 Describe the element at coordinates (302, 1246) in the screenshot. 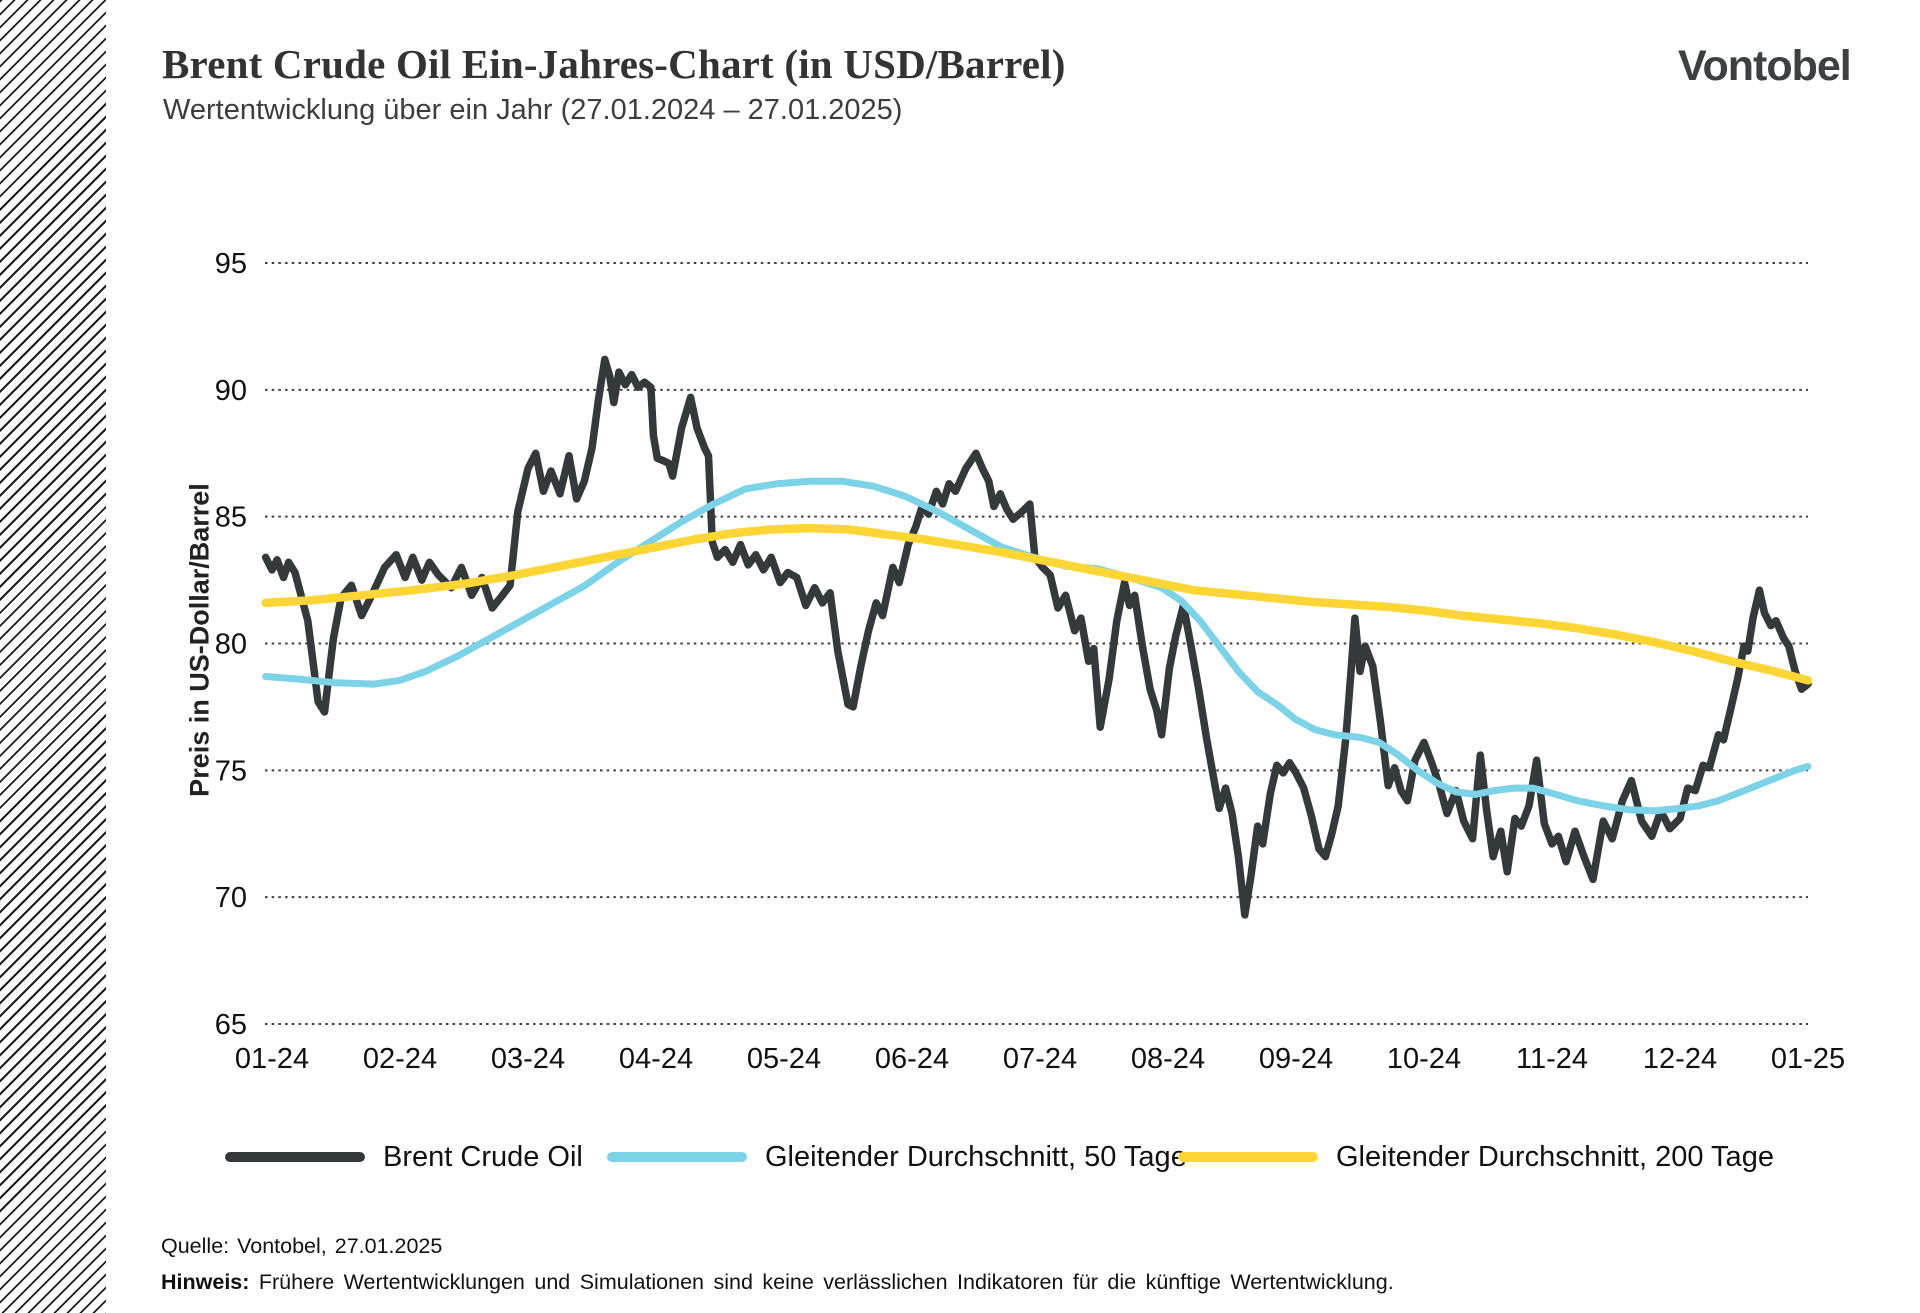

I see `source-text: Quelle: Vontobel, 27.01.2025` at that location.